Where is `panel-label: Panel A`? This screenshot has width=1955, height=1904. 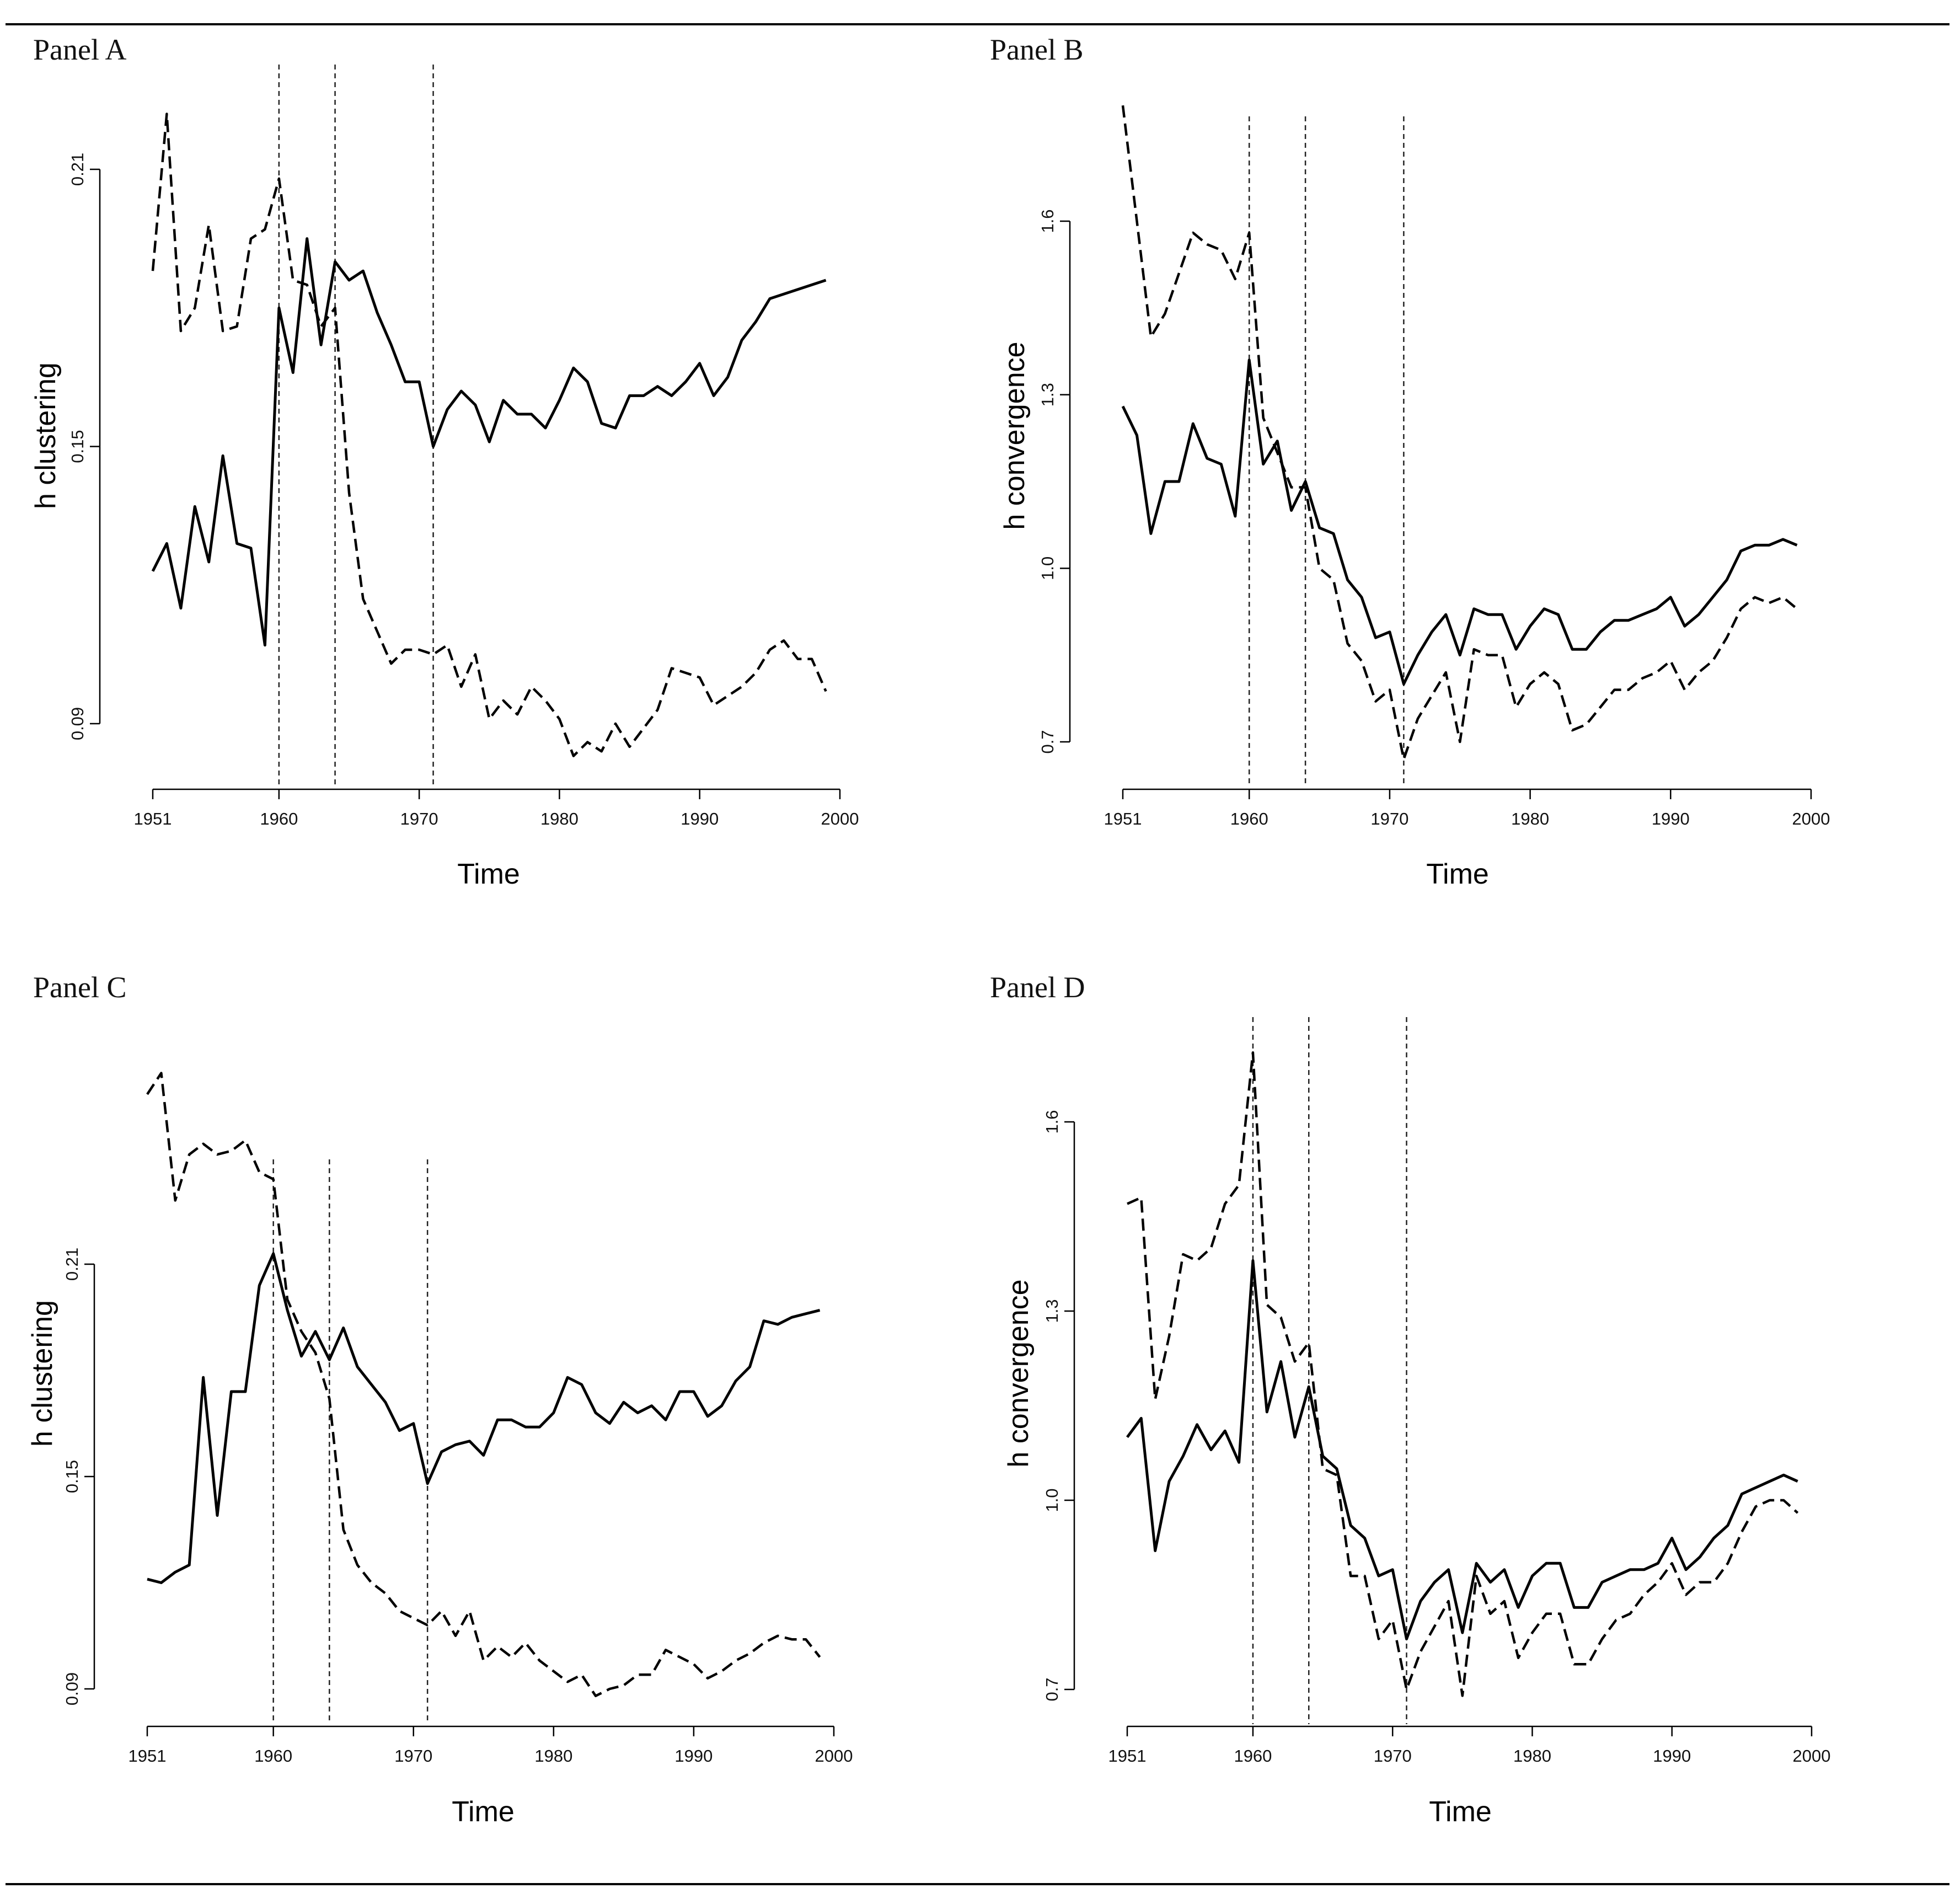 panel-label: Panel A is located at coordinates (80, 49).